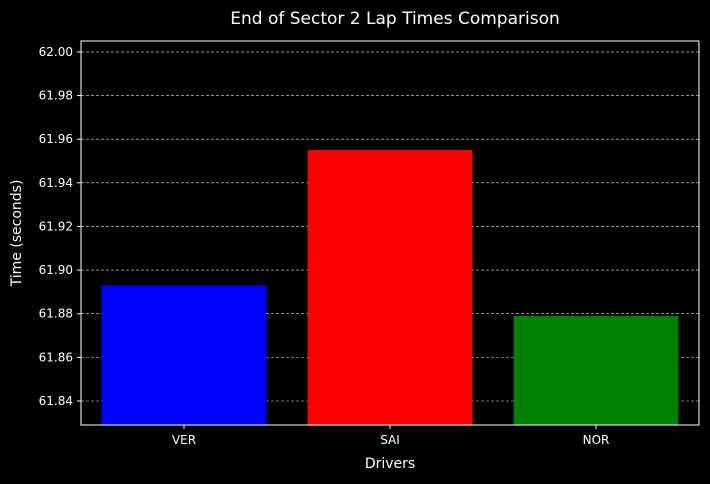 The image size is (710, 484). What do you see at coordinates (56, 357) in the screenshot?
I see `y-tick-label: 61.86` at bounding box center [56, 357].